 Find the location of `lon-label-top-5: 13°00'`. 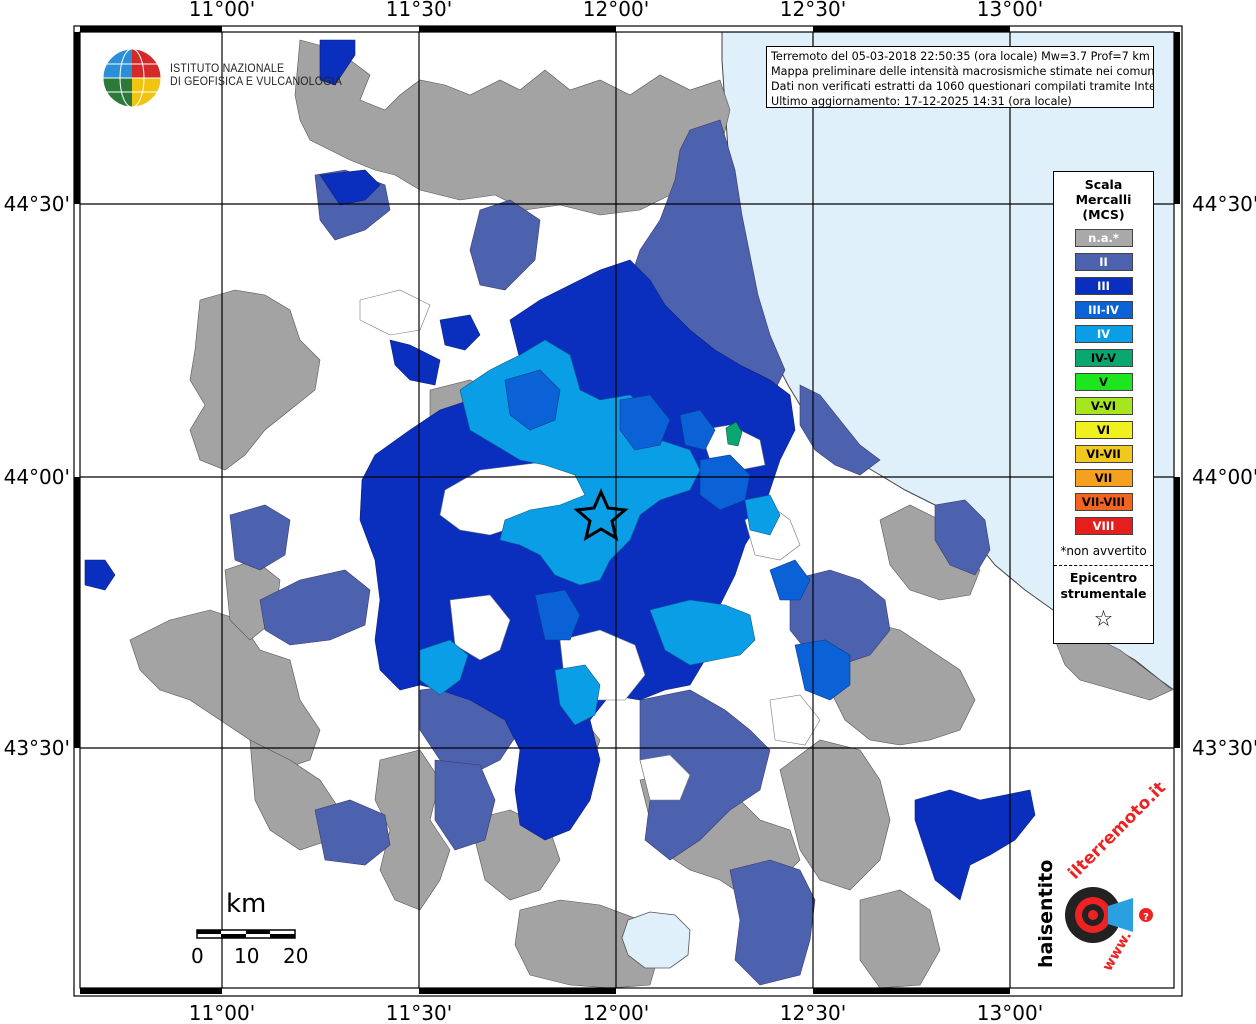

lon-label-top-5: 13°00' is located at coordinates (1010, 10).